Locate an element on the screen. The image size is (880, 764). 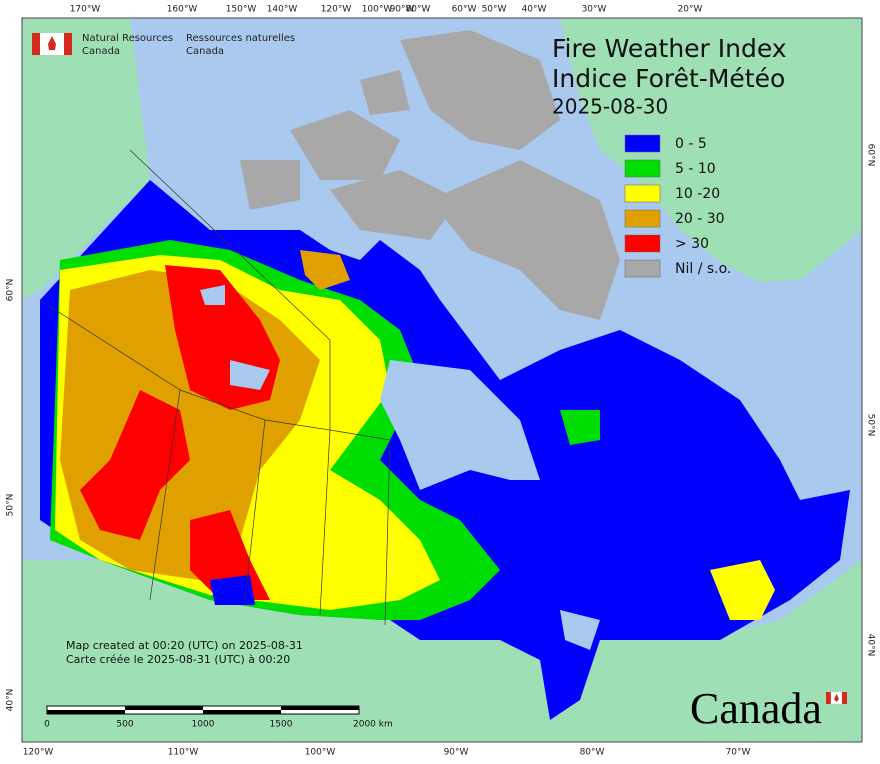
org-name: Natural Resources is located at coordinates (127, 38).